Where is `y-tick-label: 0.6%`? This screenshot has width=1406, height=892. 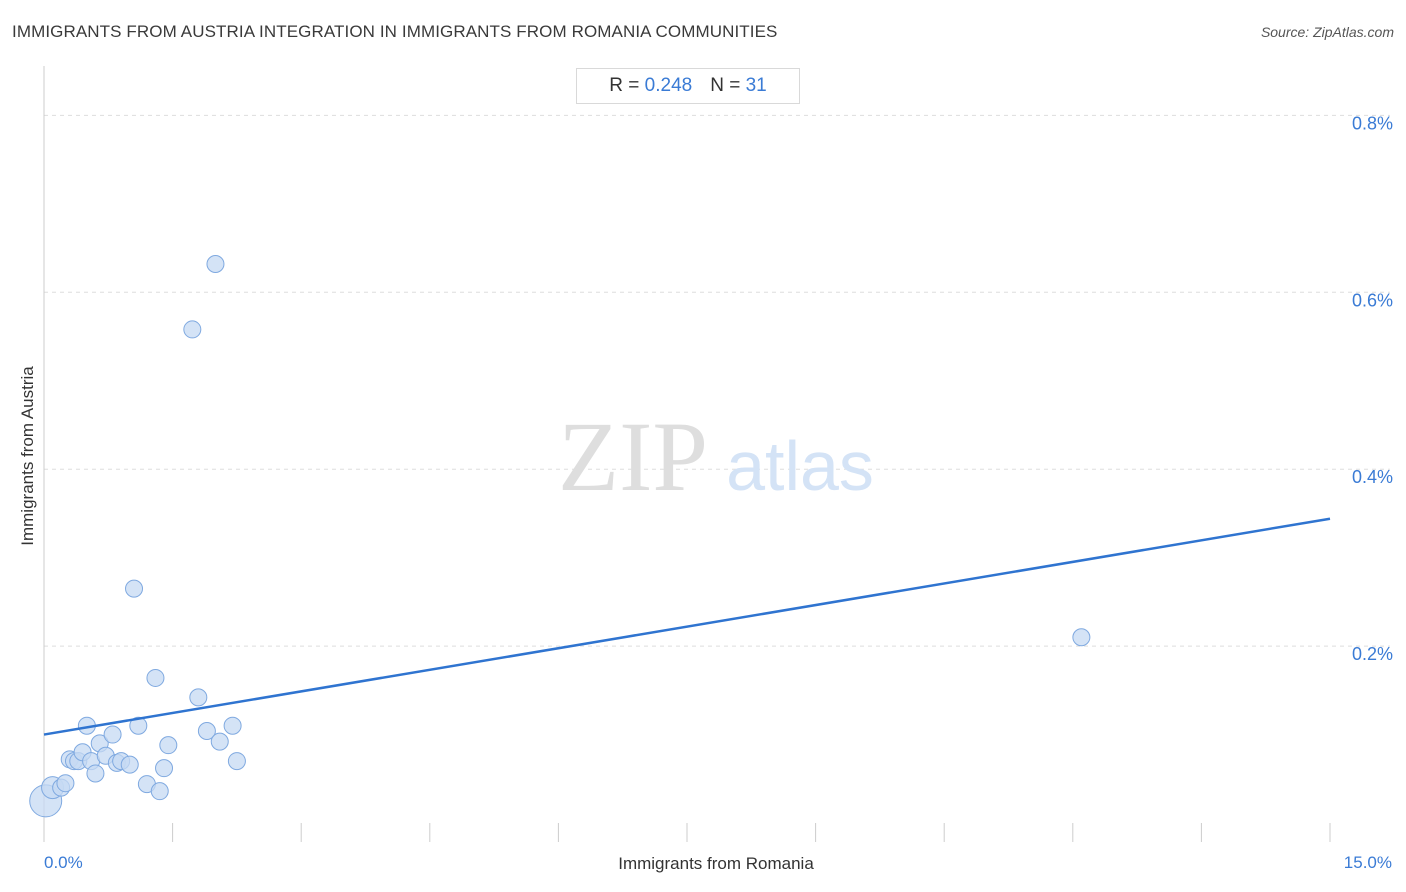
y-tick-label: 0.6% is located at coordinates (1372, 300).